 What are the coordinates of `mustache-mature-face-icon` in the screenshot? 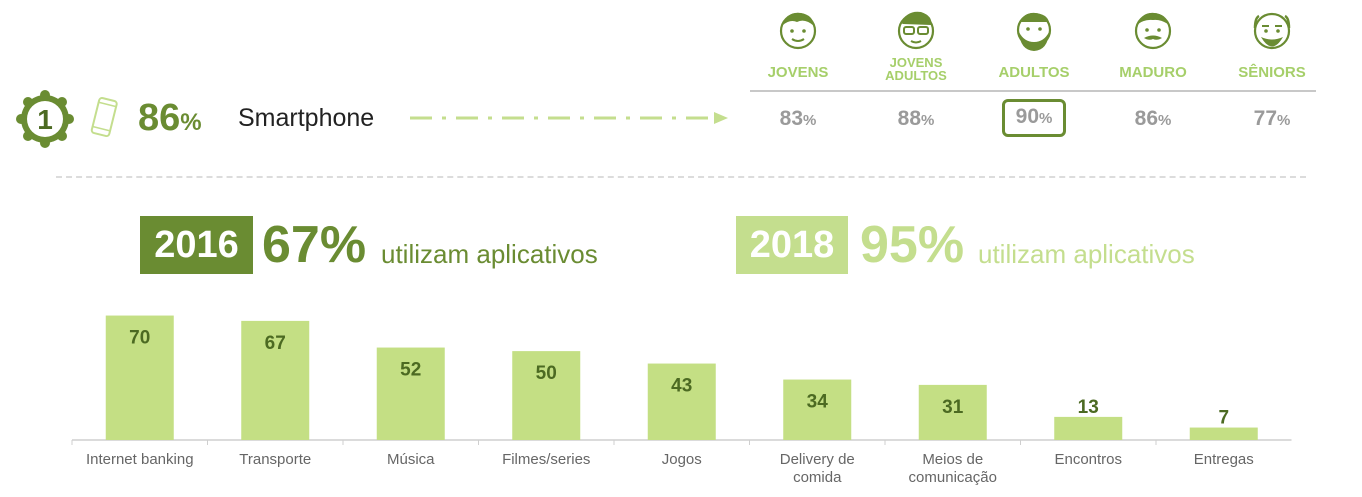 It's located at (1153, 31).